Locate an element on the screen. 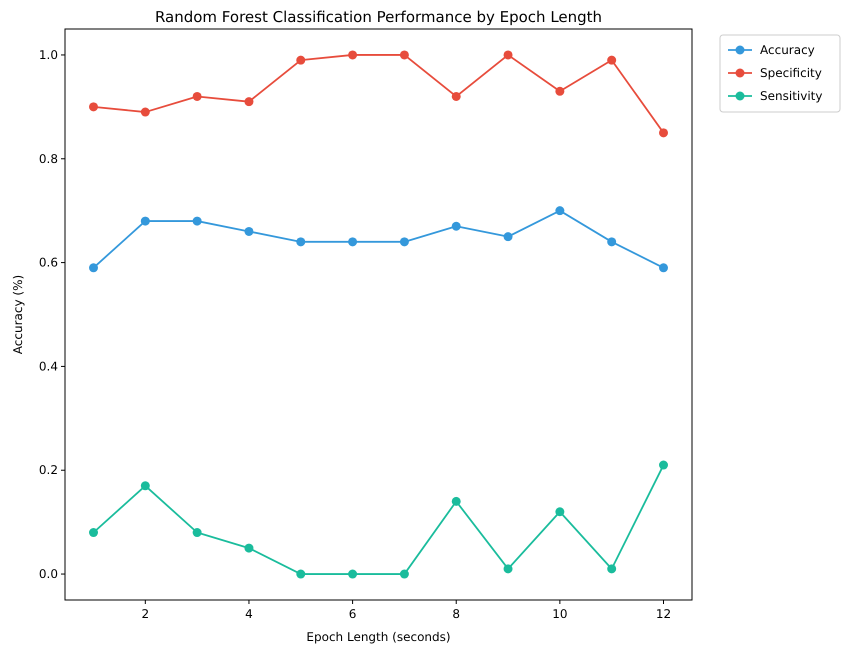 This screenshot has width=860, height=661. legend-label: Sensitivity is located at coordinates (791, 96).